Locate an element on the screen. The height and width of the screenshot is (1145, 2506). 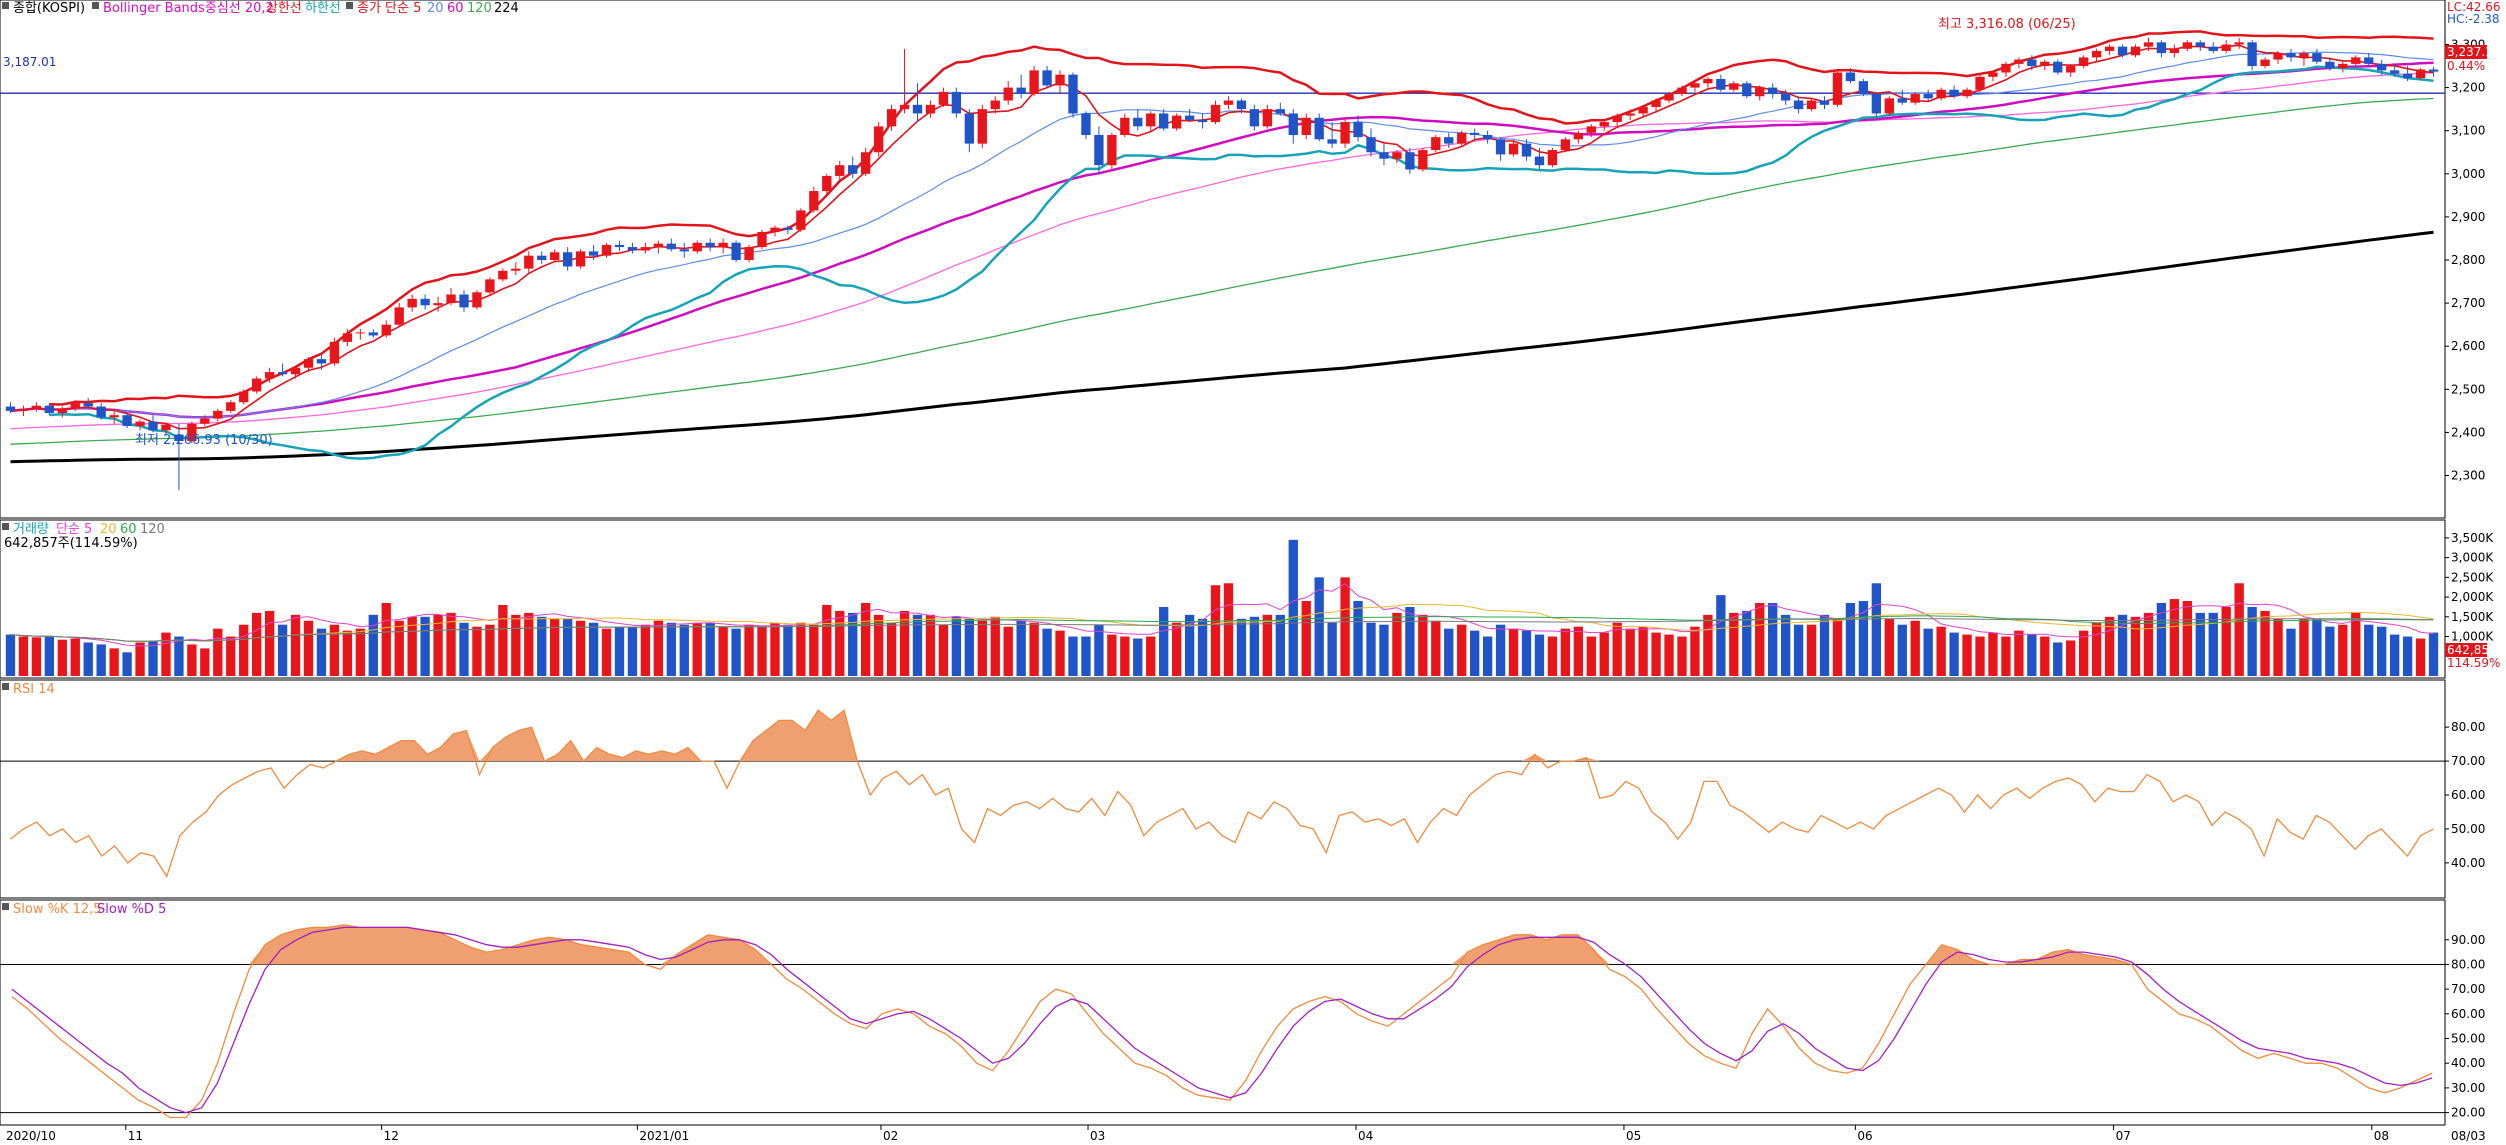
x-tick-label: 2020/10 is located at coordinates (31, 1136).